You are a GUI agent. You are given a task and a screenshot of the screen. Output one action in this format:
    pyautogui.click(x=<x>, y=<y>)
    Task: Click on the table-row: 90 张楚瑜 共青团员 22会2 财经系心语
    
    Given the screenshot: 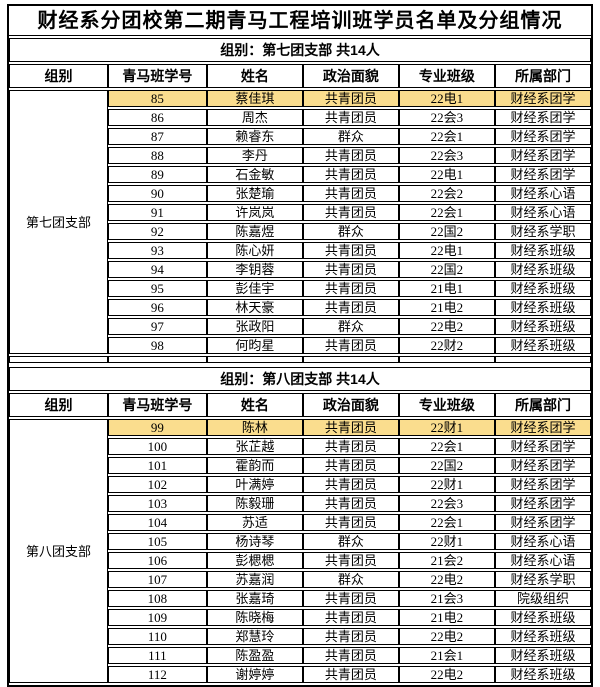 What is the action you would take?
    pyautogui.click(x=300, y=193)
    